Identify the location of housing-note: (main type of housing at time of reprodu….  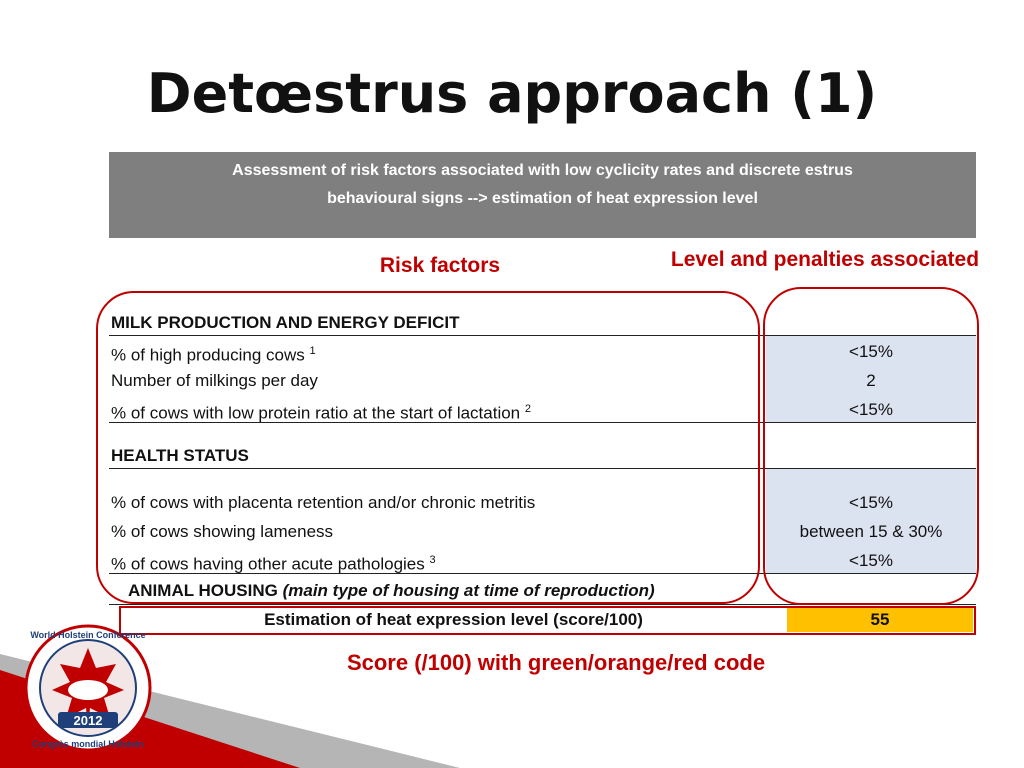
(468, 590).